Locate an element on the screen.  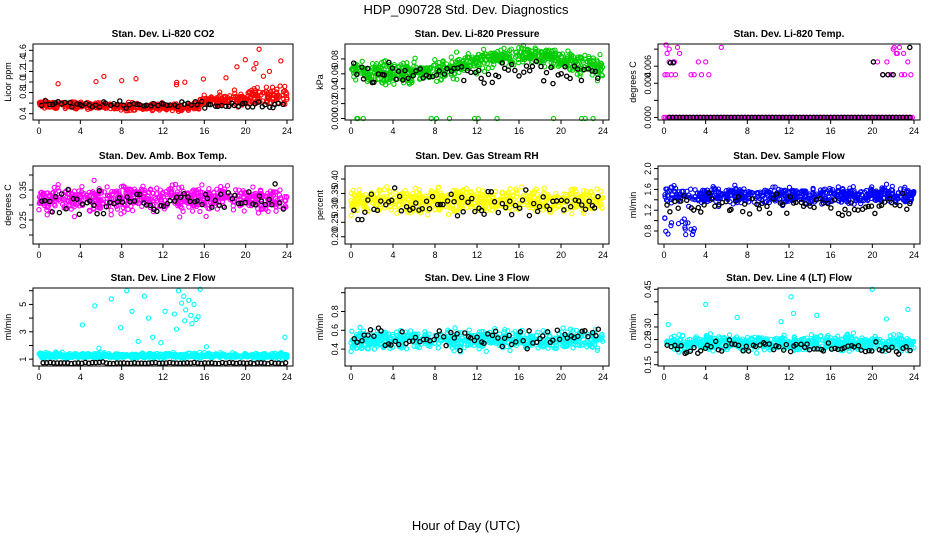
y-tick-label: 0.04 is located at coordinates (335, 89).